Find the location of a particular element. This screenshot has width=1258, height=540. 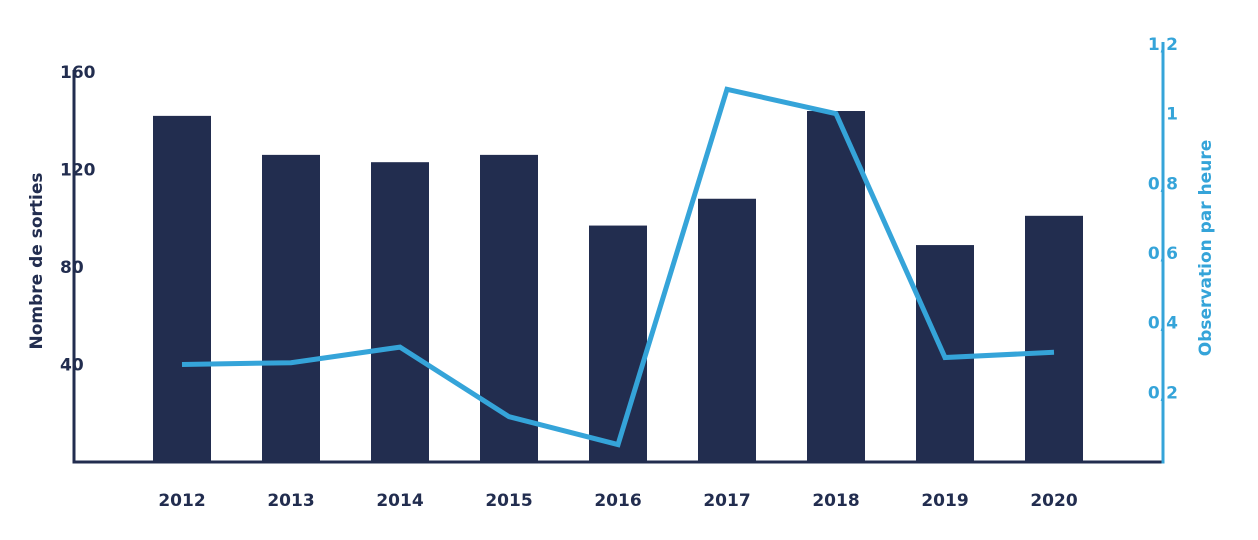

right-tick-label: 1,2 is located at coordinates (1163, 45).